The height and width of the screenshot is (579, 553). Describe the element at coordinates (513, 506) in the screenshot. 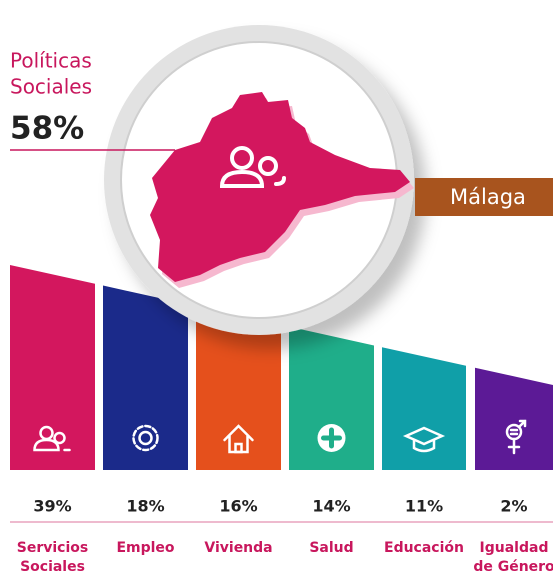

I see `item-value: 2%` at that location.